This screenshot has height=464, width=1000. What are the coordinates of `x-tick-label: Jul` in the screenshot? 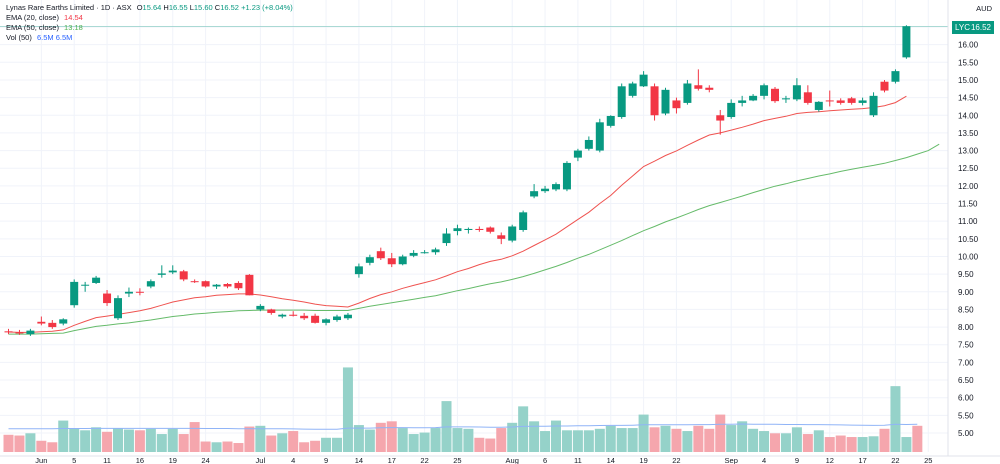 It's located at (261, 460).